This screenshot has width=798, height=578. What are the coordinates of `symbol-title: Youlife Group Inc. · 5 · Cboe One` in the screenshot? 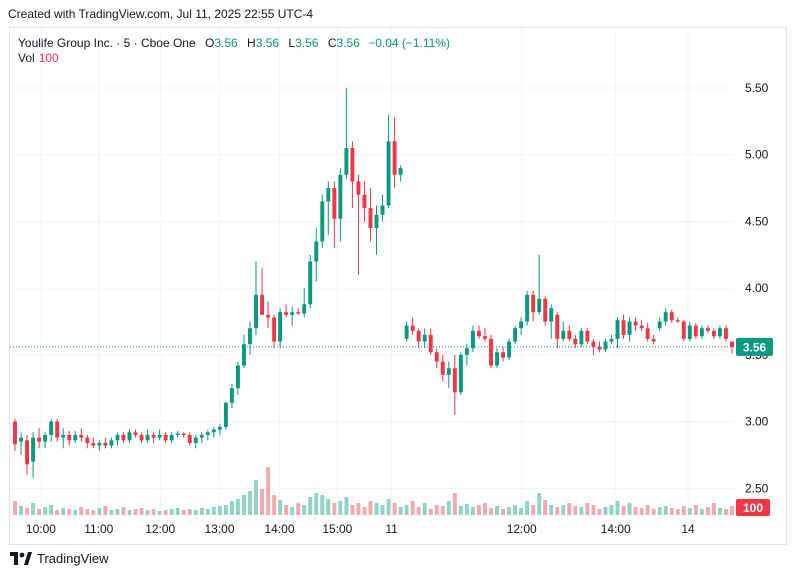 It's located at (107, 43).